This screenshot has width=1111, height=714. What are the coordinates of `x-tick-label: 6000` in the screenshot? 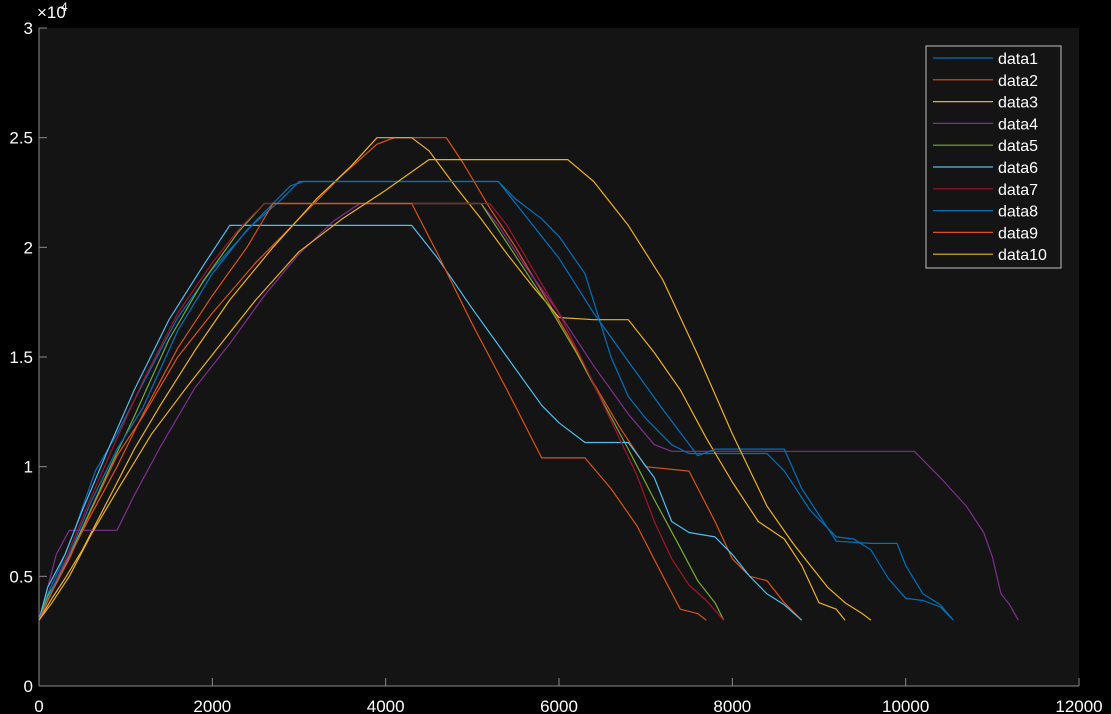 It's located at (559, 705).